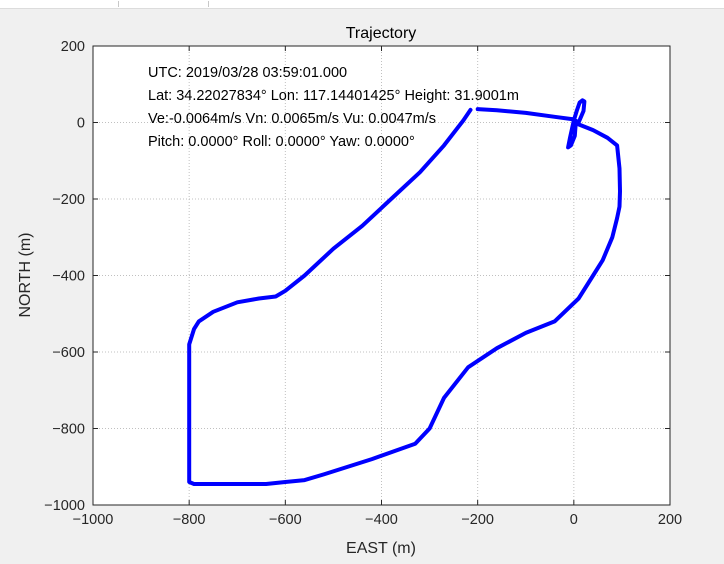  I want to click on y-tick-label: 200, so click(73, 47).